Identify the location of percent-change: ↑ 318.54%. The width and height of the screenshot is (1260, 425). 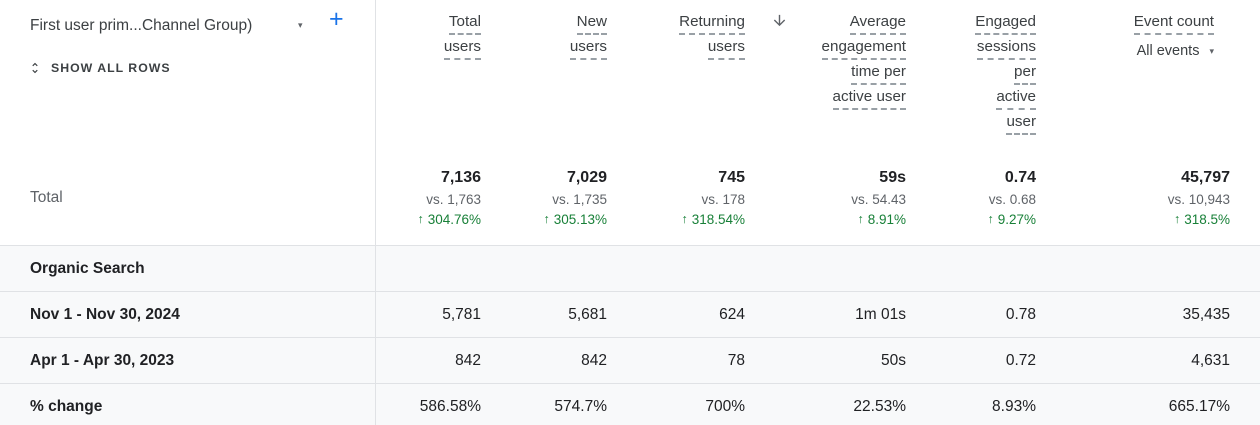
(713, 219).